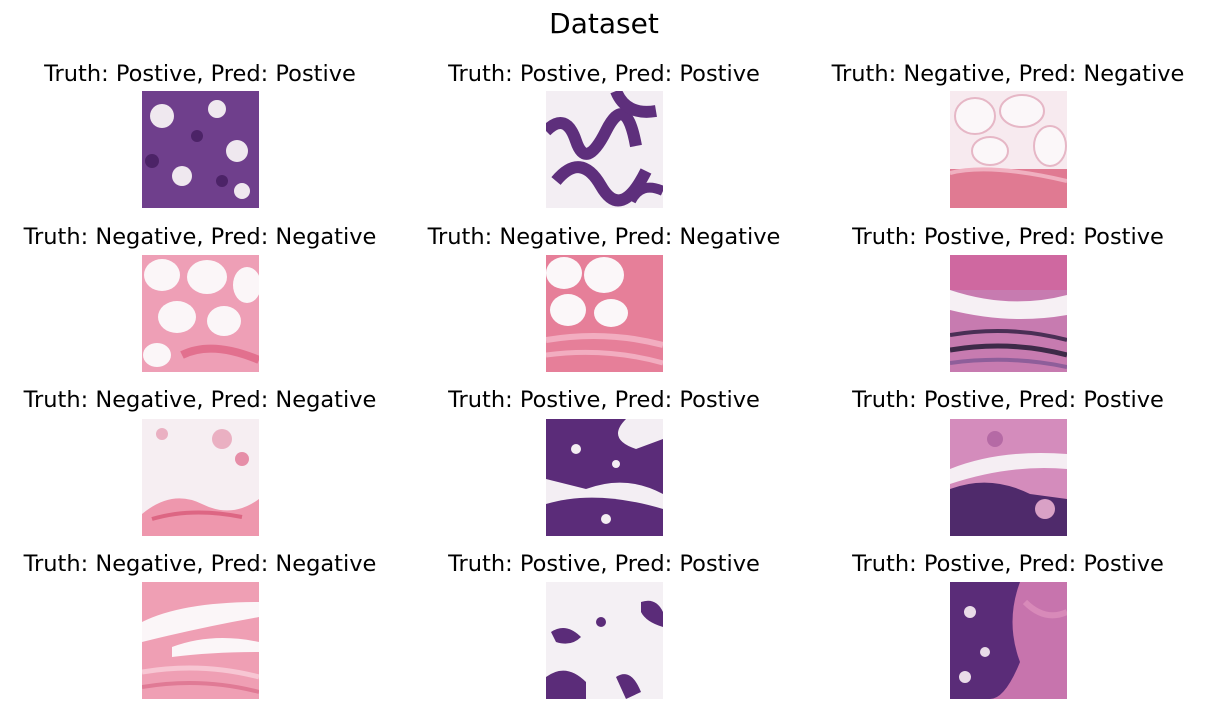 This screenshot has height=711, width=1208. Describe the element at coordinates (604, 23) in the screenshot. I see `figure-title: Dataset` at that location.